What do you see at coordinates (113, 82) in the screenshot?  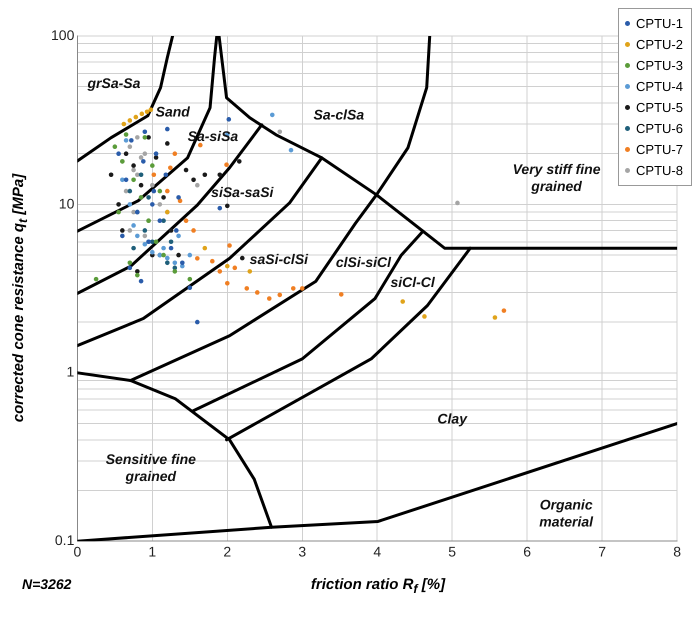 I see `annotation: grSa-Sa` at bounding box center [113, 82].